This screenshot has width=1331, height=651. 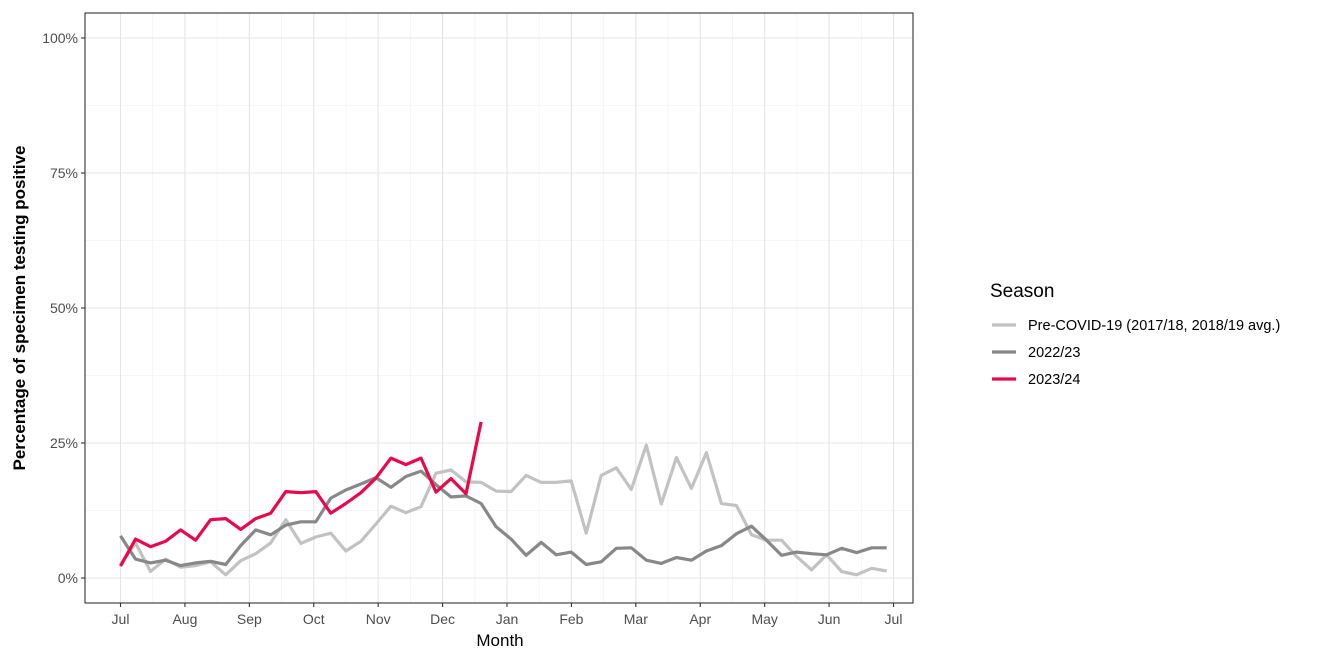 I want to click on y-axis-title: Percentage of specimen testing positive, so click(x=19, y=308).